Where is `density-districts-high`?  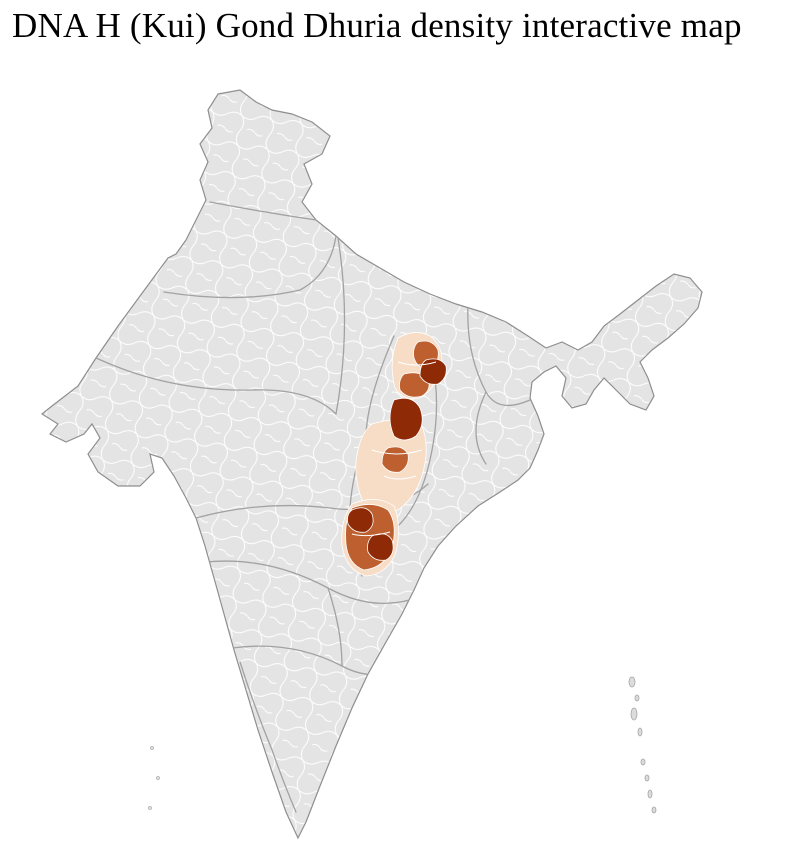
density-districts-high is located at coordinates (397, 459).